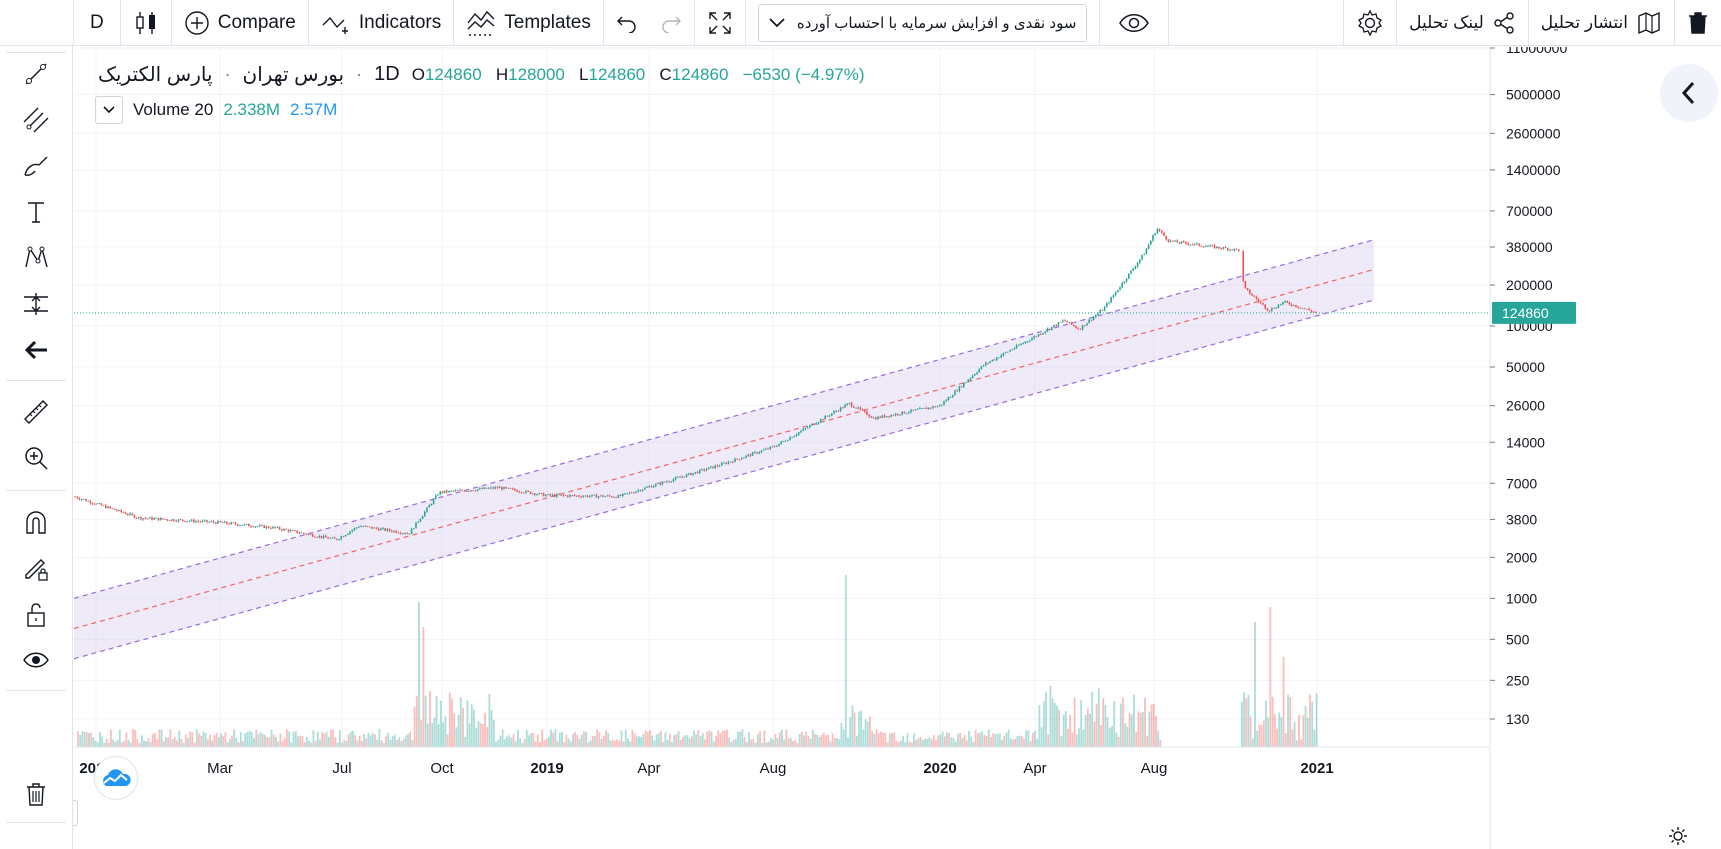 Image resolution: width=1721 pixels, height=849 pixels. What do you see at coordinates (36, 522) in the screenshot?
I see `magnet-icon` at bounding box center [36, 522].